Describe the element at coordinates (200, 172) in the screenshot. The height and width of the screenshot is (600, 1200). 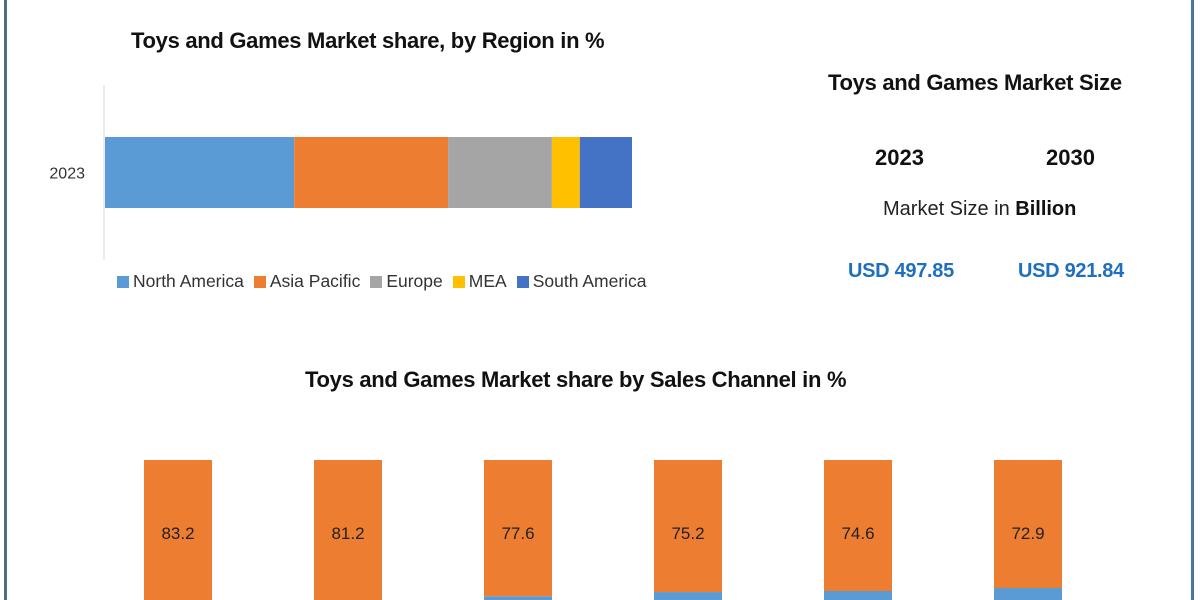
I see `region-bar-segment-north-america` at that location.